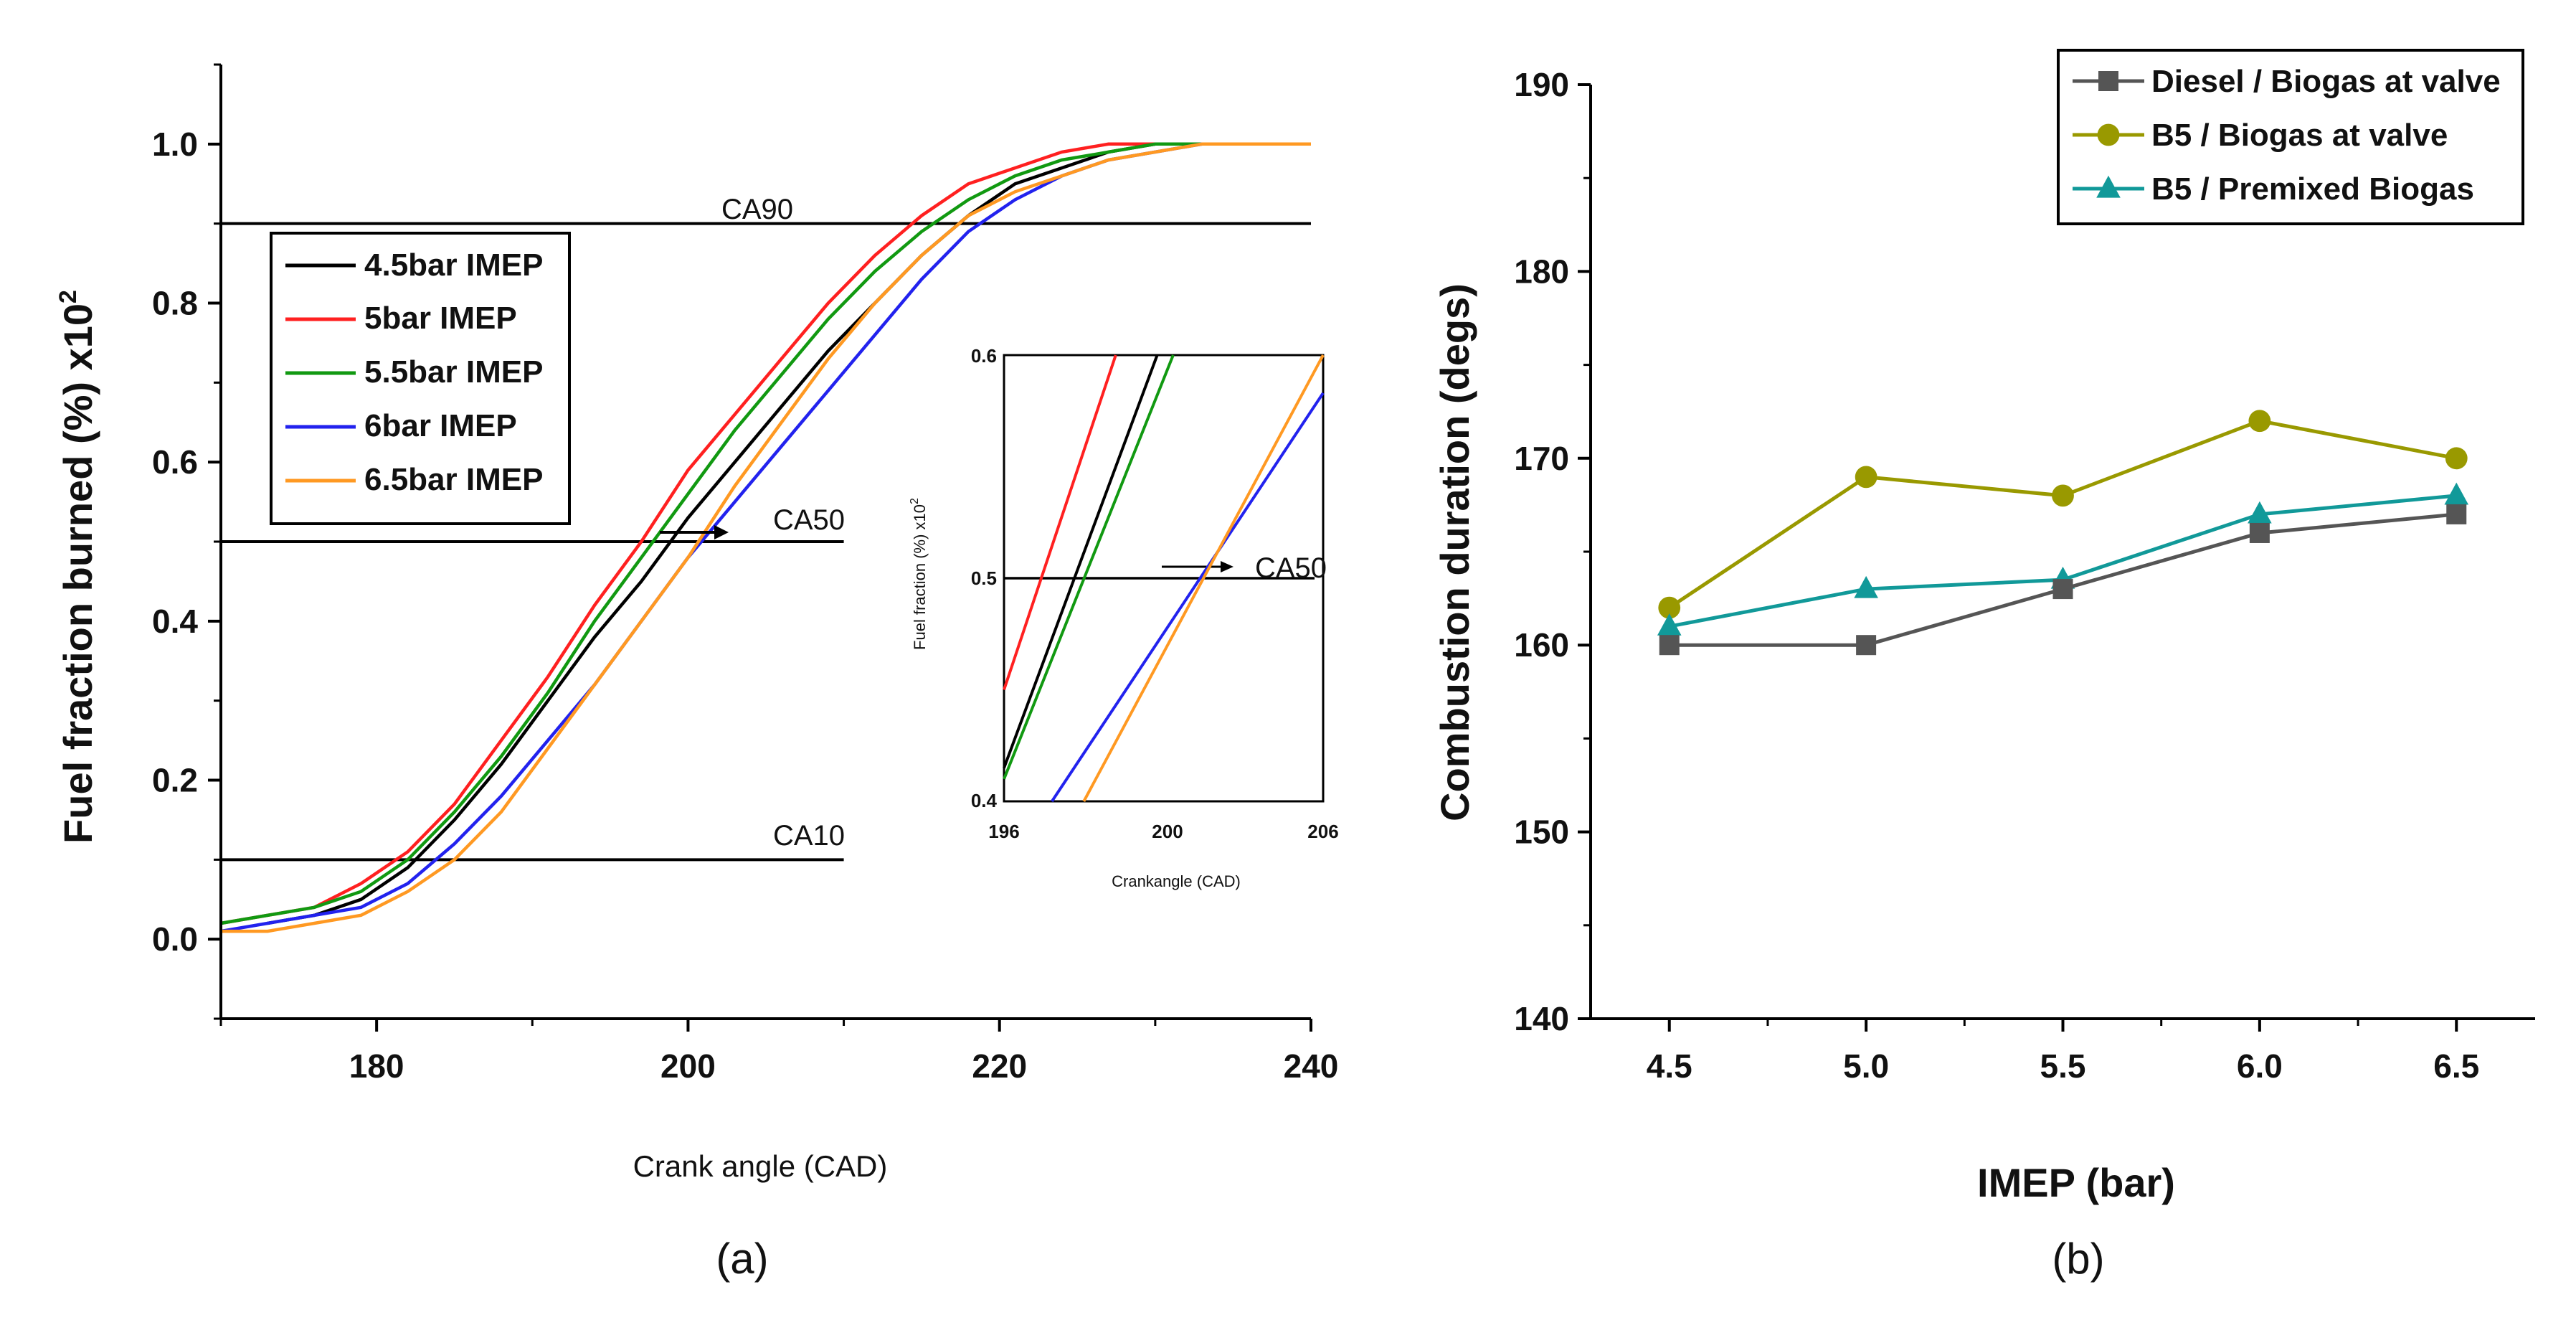 The image size is (2576, 1320). What do you see at coordinates (999, 1066) in the screenshot?
I see `panel-a-x-tick-label: 220` at bounding box center [999, 1066].